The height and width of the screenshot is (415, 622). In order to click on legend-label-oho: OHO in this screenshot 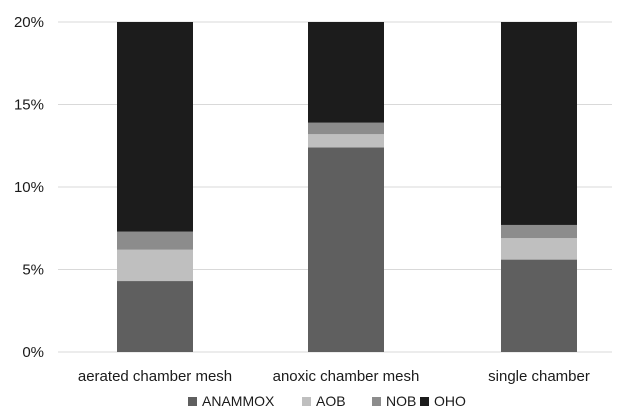, I will do `click(450, 401)`.